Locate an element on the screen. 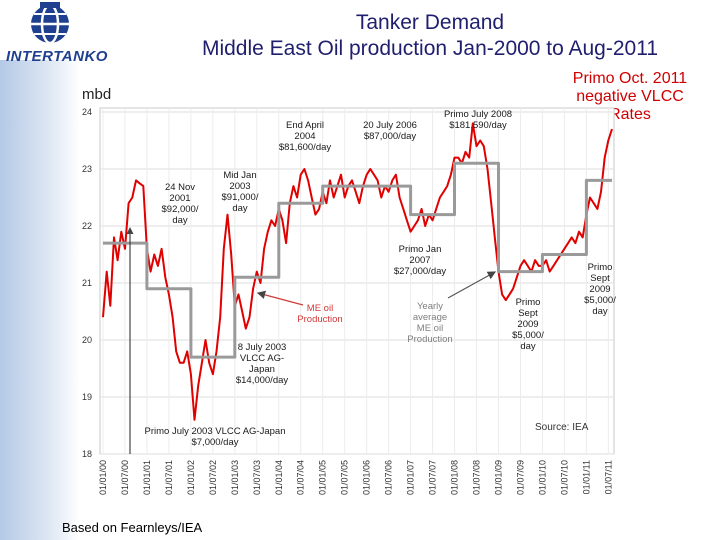  side-gradient-band is located at coordinates (40, 300).